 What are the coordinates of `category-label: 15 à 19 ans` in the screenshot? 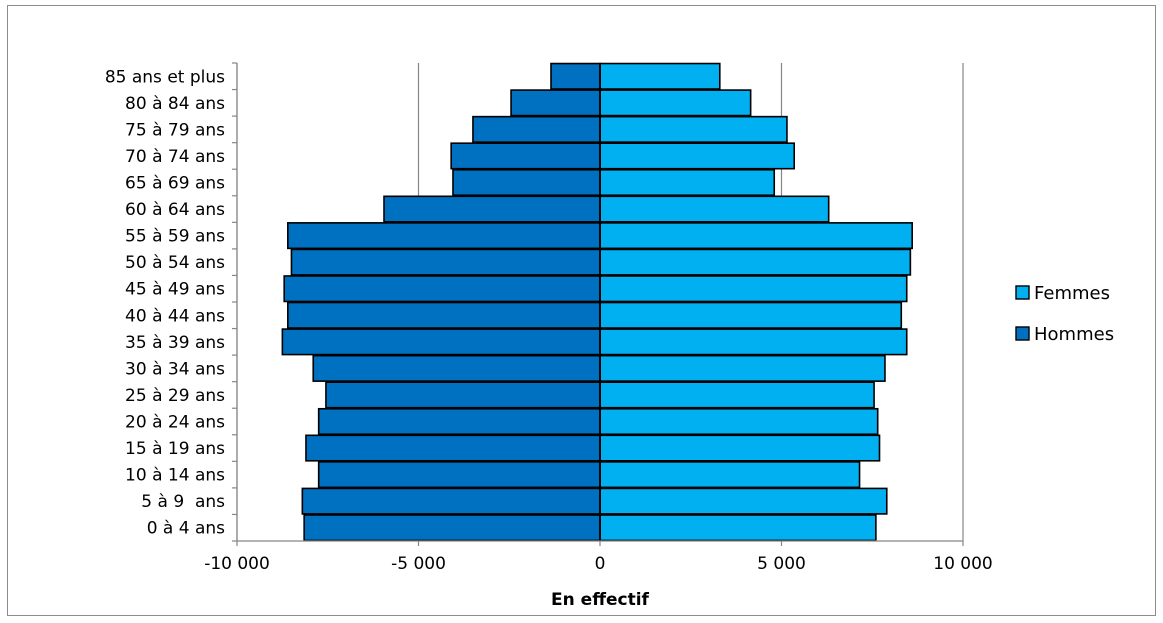 It's located at (175, 449).